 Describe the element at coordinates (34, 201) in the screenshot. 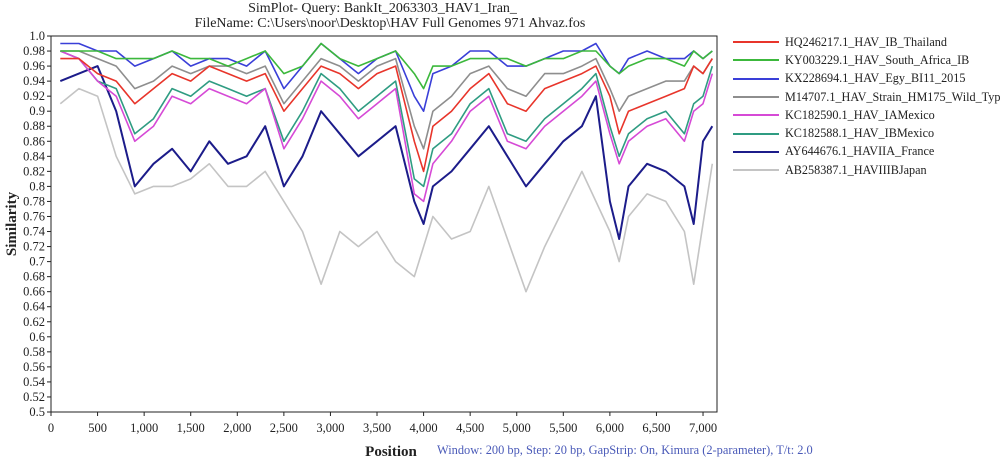

I see `y-tick-label: 0.78` at that location.